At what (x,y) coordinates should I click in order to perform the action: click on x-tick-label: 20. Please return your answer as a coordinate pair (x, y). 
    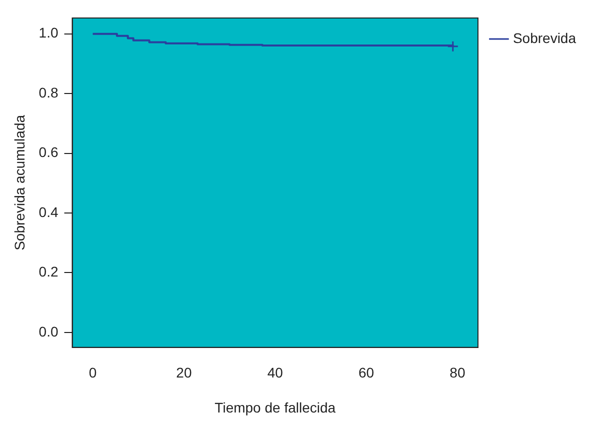
    Looking at the image, I should click on (184, 372).